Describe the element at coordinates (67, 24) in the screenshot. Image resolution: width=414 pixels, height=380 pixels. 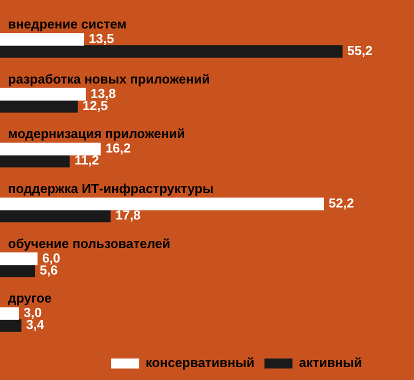
I see `y-tick-label: внедрение систем` at that location.